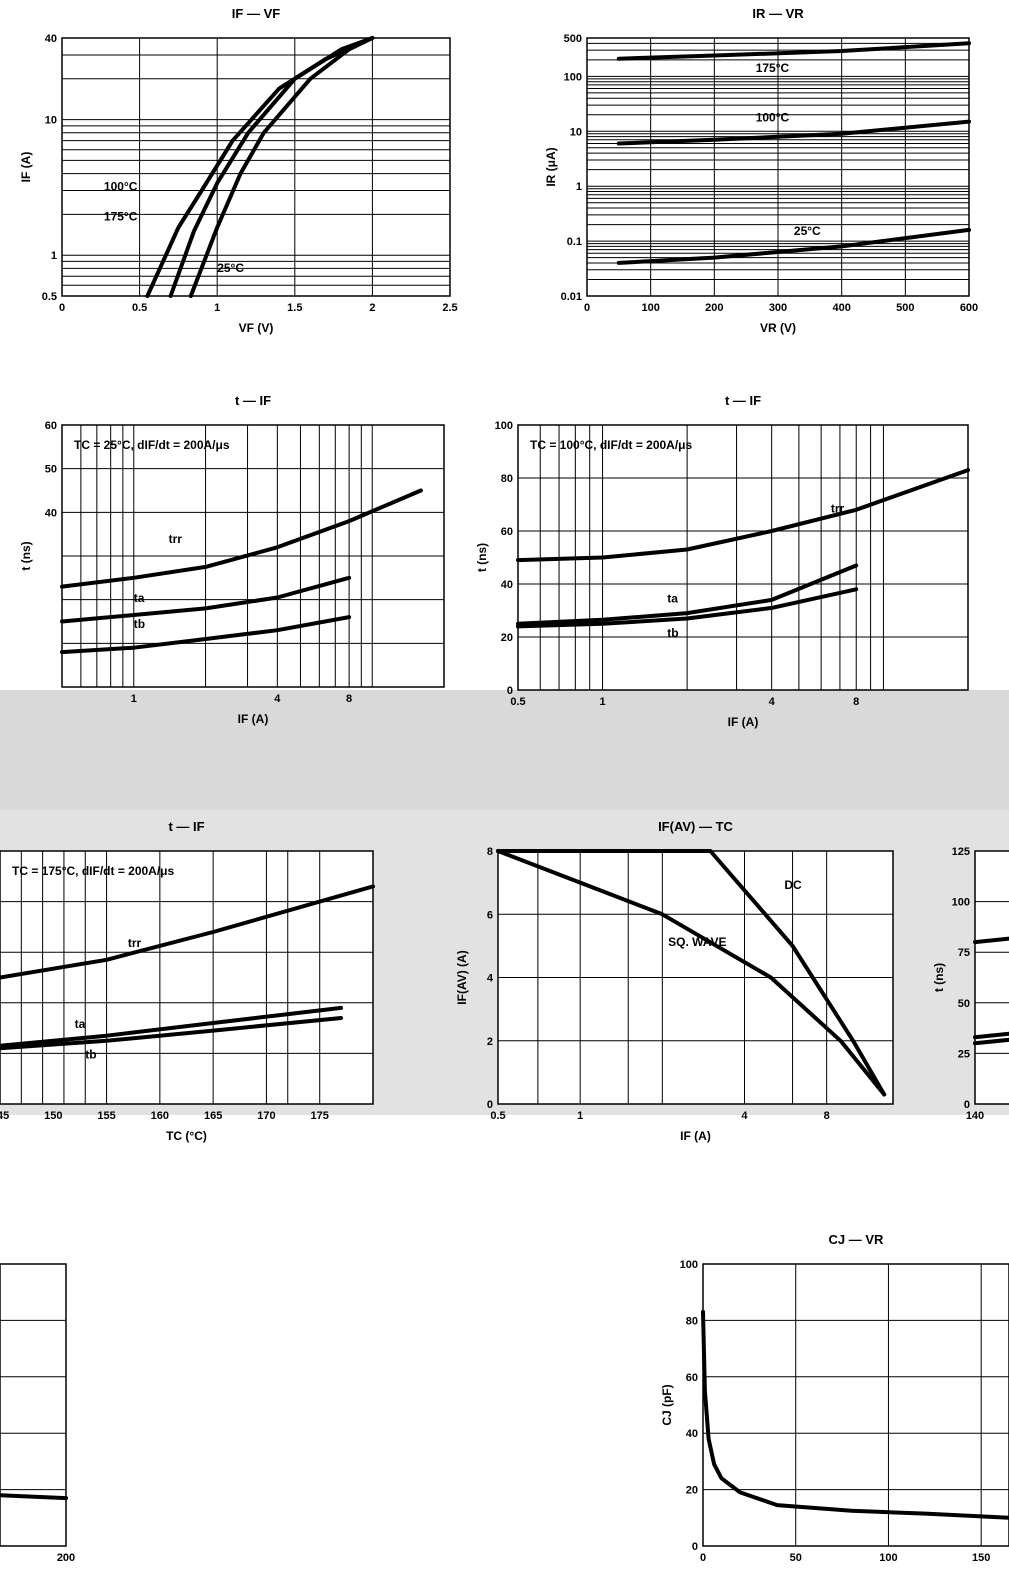 This screenshot has height=1573, width=1009. Describe the element at coordinates (349, 699) in the screenshot. I see `x-tick-label: 8` at that location.